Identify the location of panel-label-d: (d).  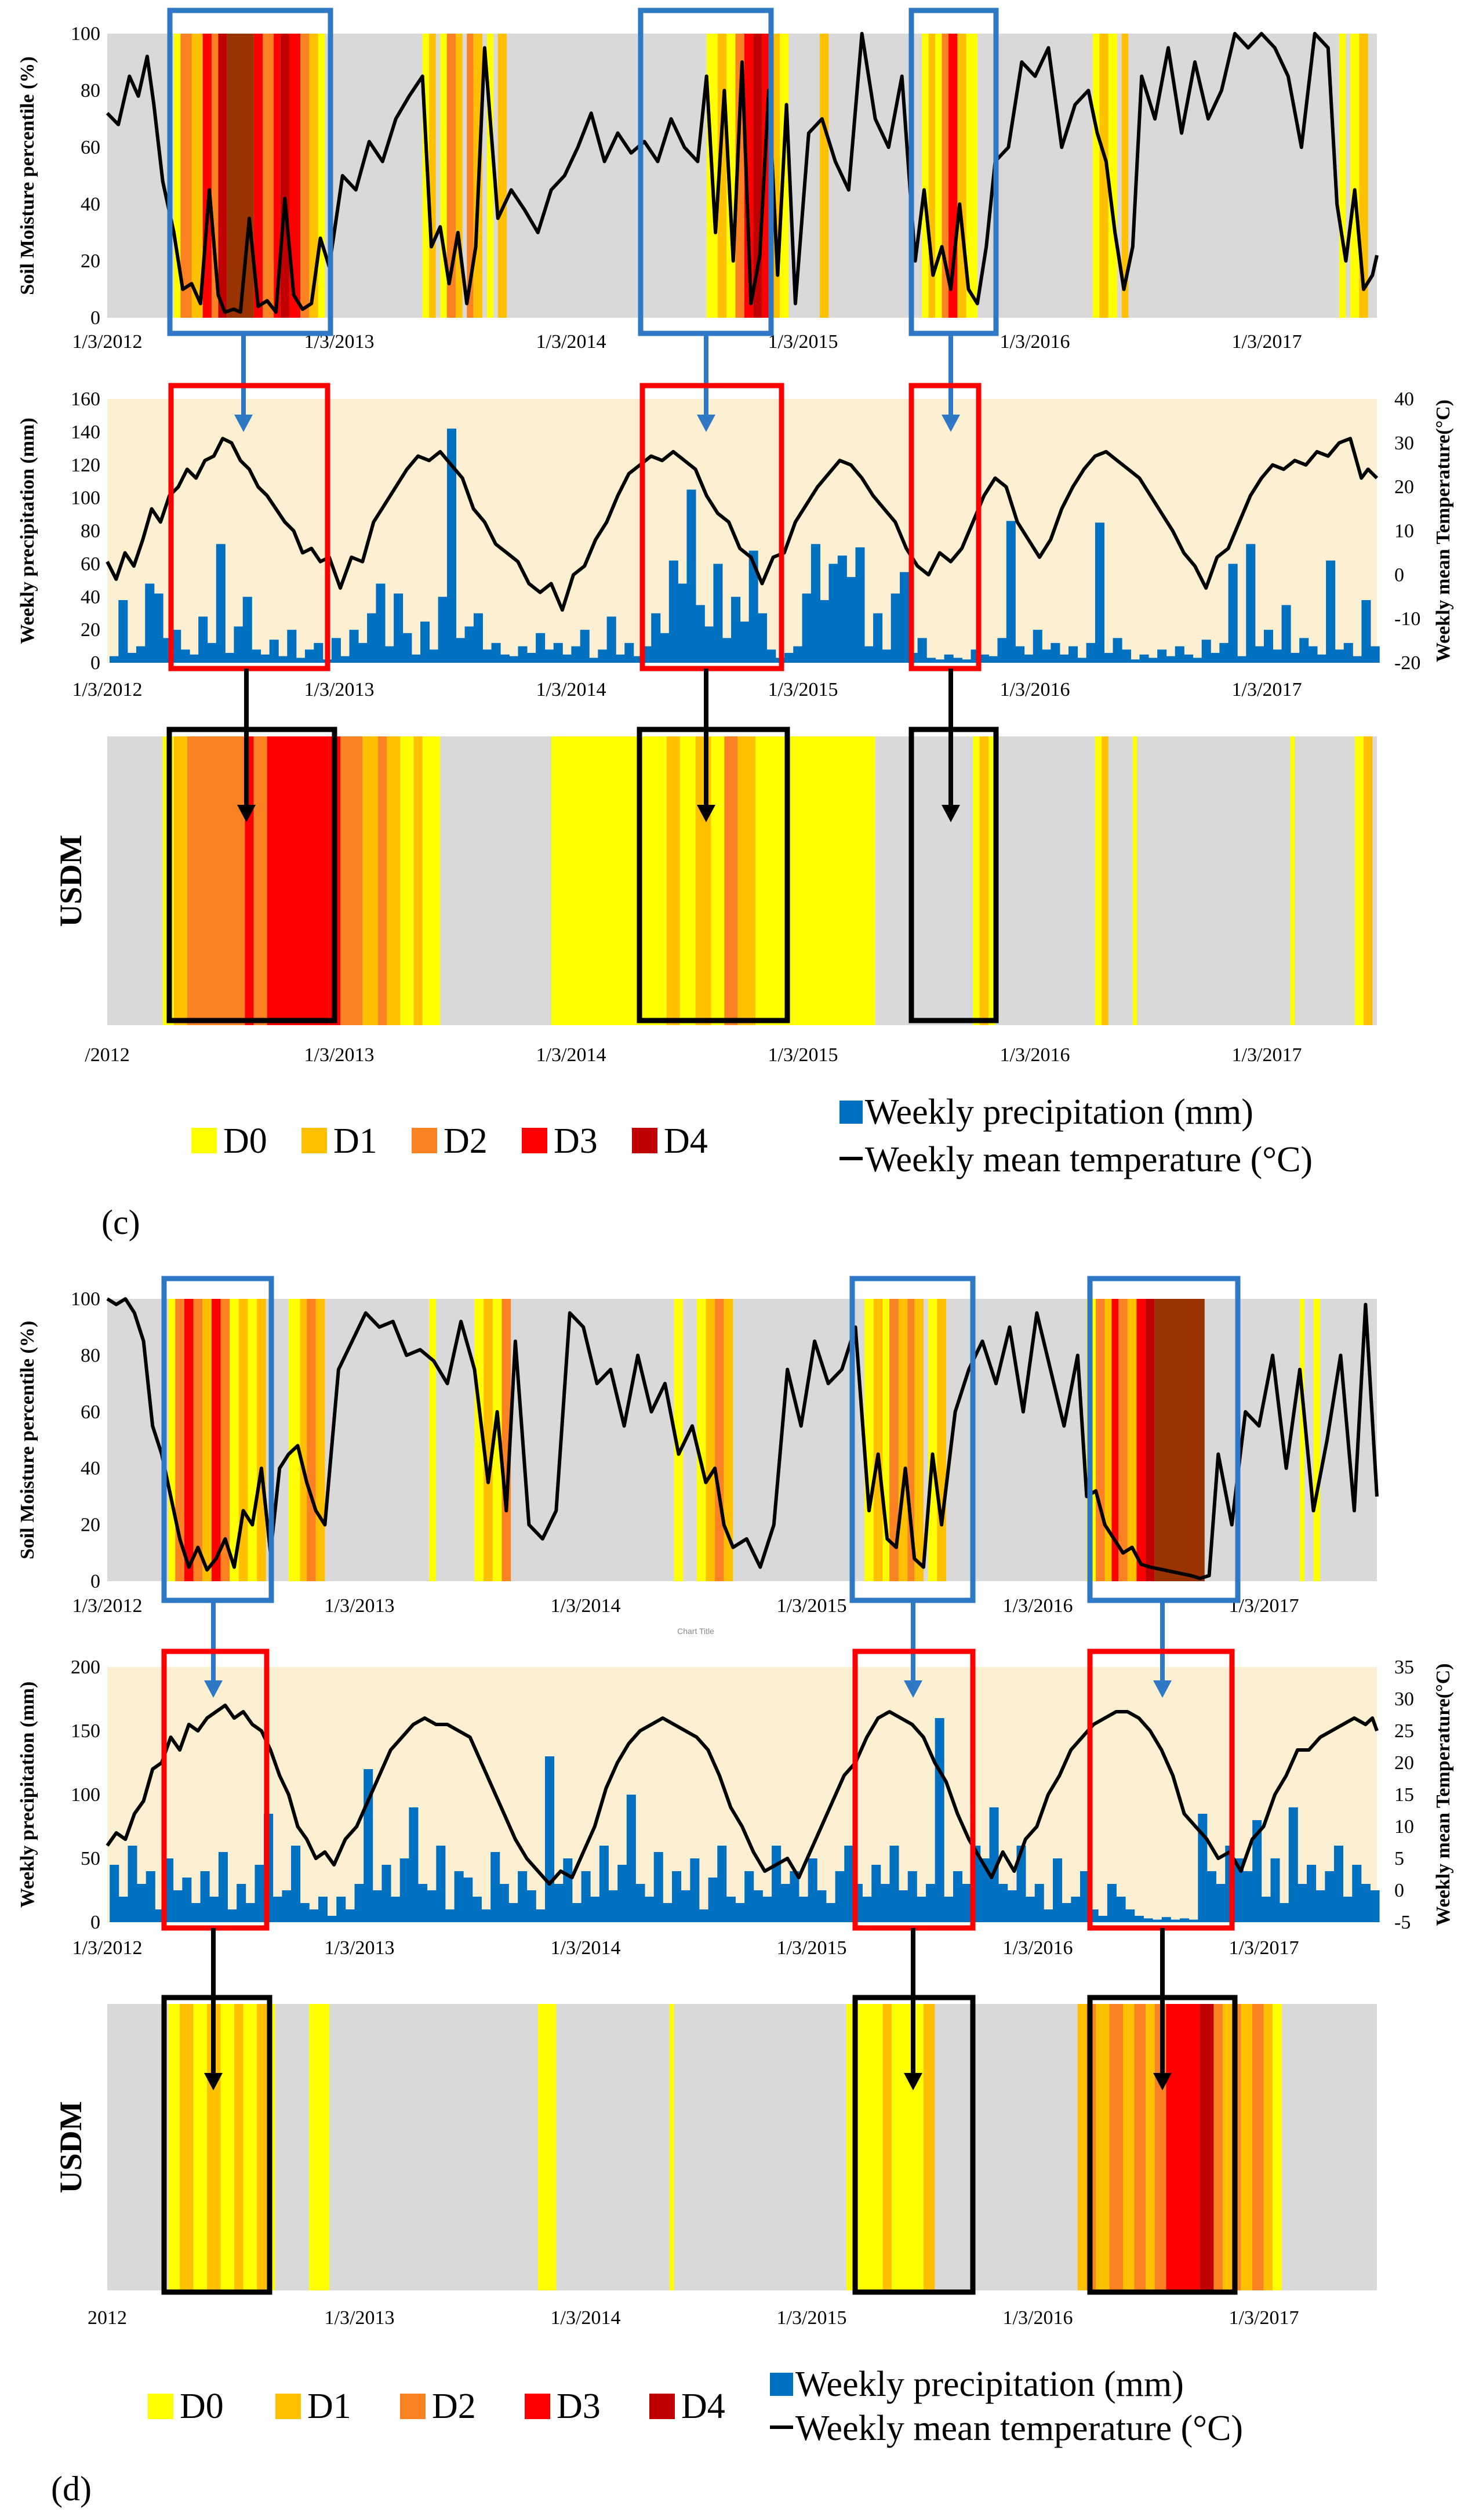
(72, 2489).